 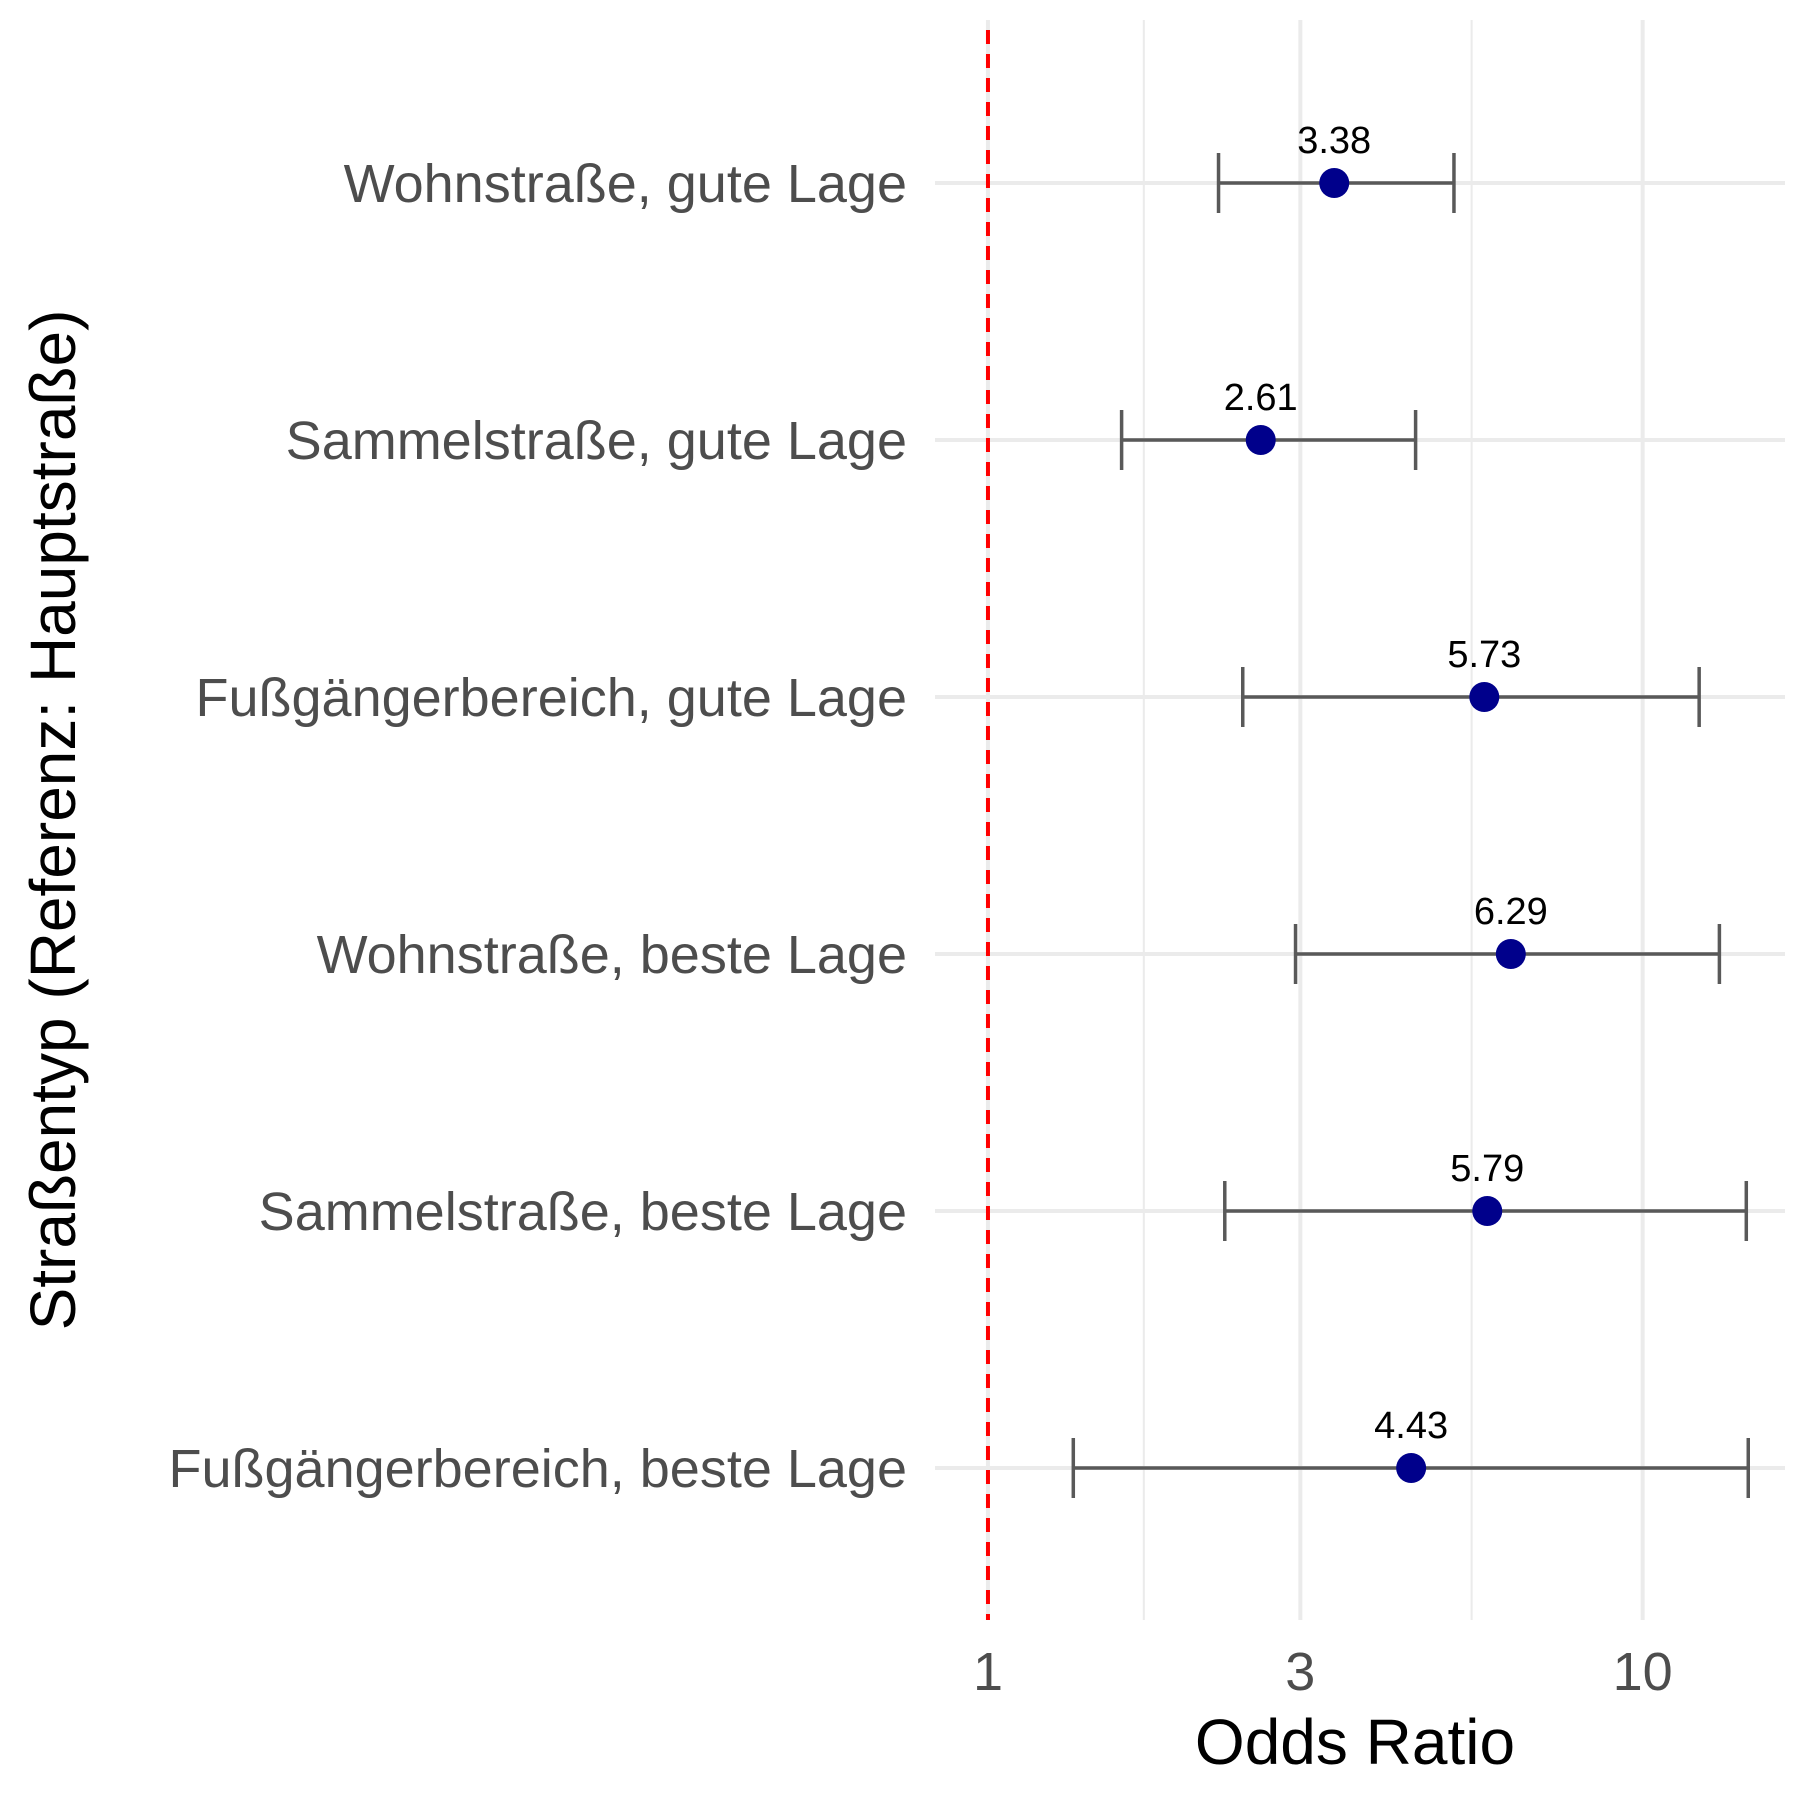 What do you see at coordinates (1411, 1426) in the screenshot?
I see `value-label: 4.43` at bounding box center [1411, 1426].